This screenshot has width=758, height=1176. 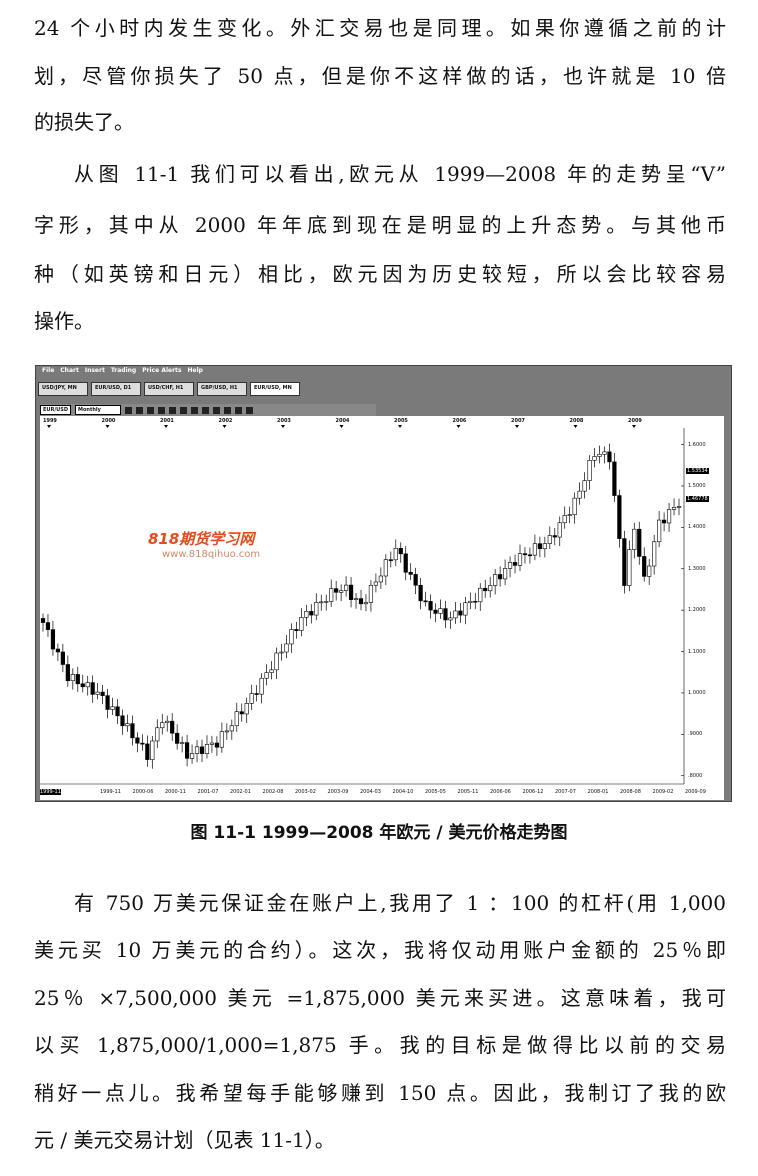 What do you see at coordinates (400, 174) in the screenshot?
I see `text-line: 从图 11-1 我们可以看出,欧元从 1999—2008 年的走势呈“V”` at bounding box center [400, 174].